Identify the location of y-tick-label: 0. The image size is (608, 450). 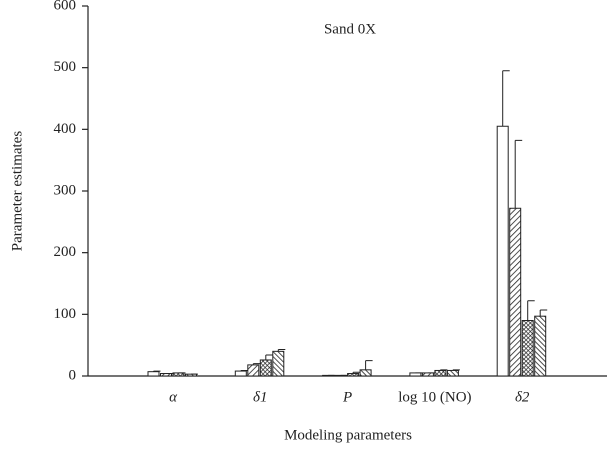
(73, 375).